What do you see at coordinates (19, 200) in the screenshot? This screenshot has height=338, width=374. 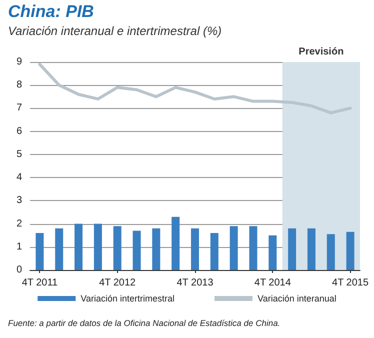 I see `y-tick-label: 3` at bounding box center [19, 200].